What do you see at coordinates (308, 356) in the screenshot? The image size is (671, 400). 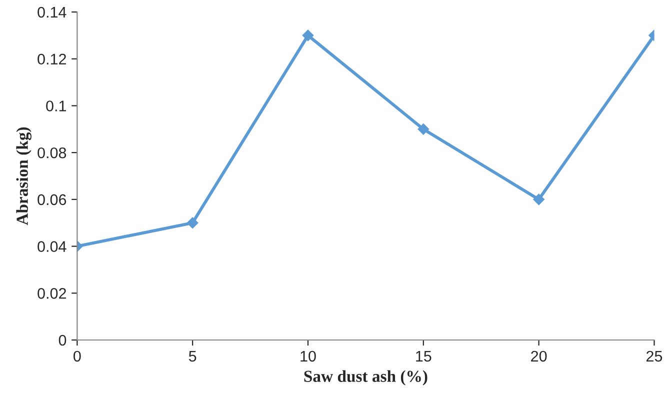 I see `x-tick-label: 10` at bounding box center [308, 356].